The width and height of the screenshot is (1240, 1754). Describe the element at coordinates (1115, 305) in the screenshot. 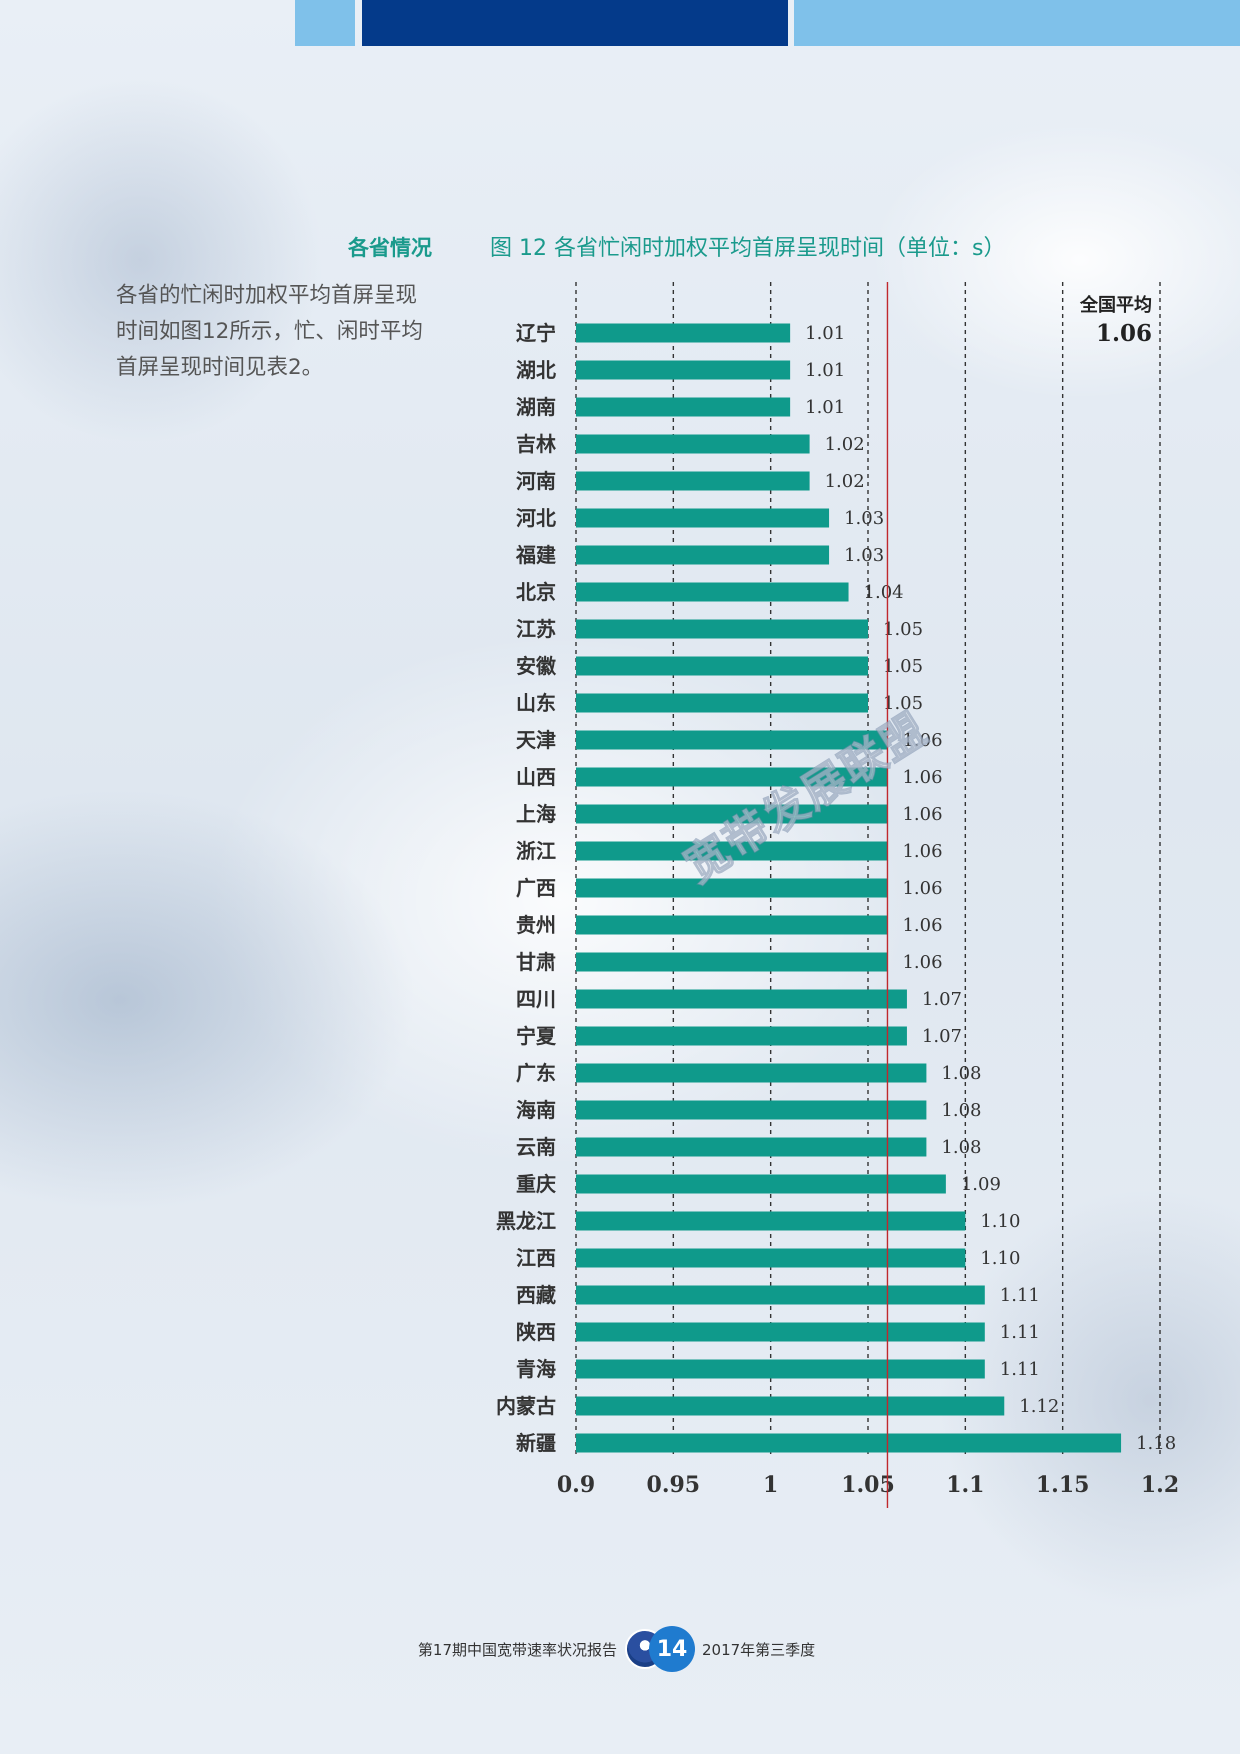

I see `average-title: 全国平均` at that location.